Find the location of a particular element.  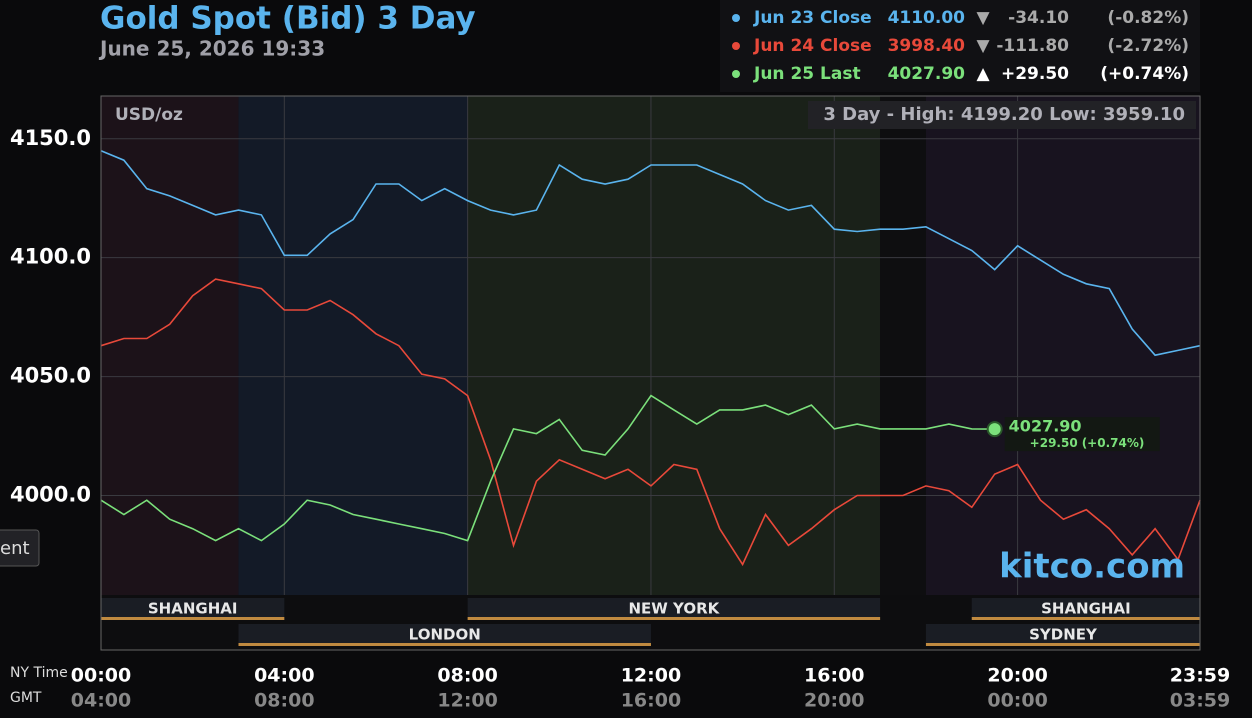

last-change-pct: (+0.74%) is located at coordinates (1113, 443).